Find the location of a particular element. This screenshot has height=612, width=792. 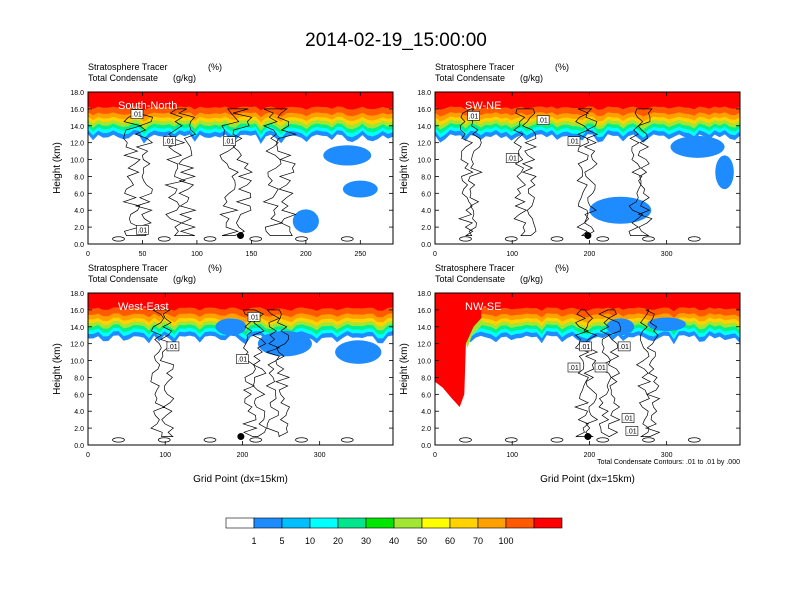

panel-label: SW-NE is located at coordinates (483, 106).